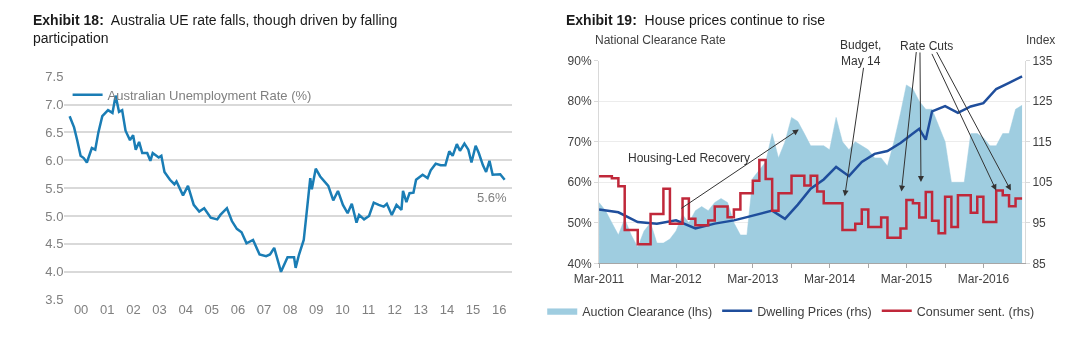 The image size is (1090, 342). Describe the element at coordinates (421, 309) in the screenshot. I see `x-tick-label: 13` at that location.